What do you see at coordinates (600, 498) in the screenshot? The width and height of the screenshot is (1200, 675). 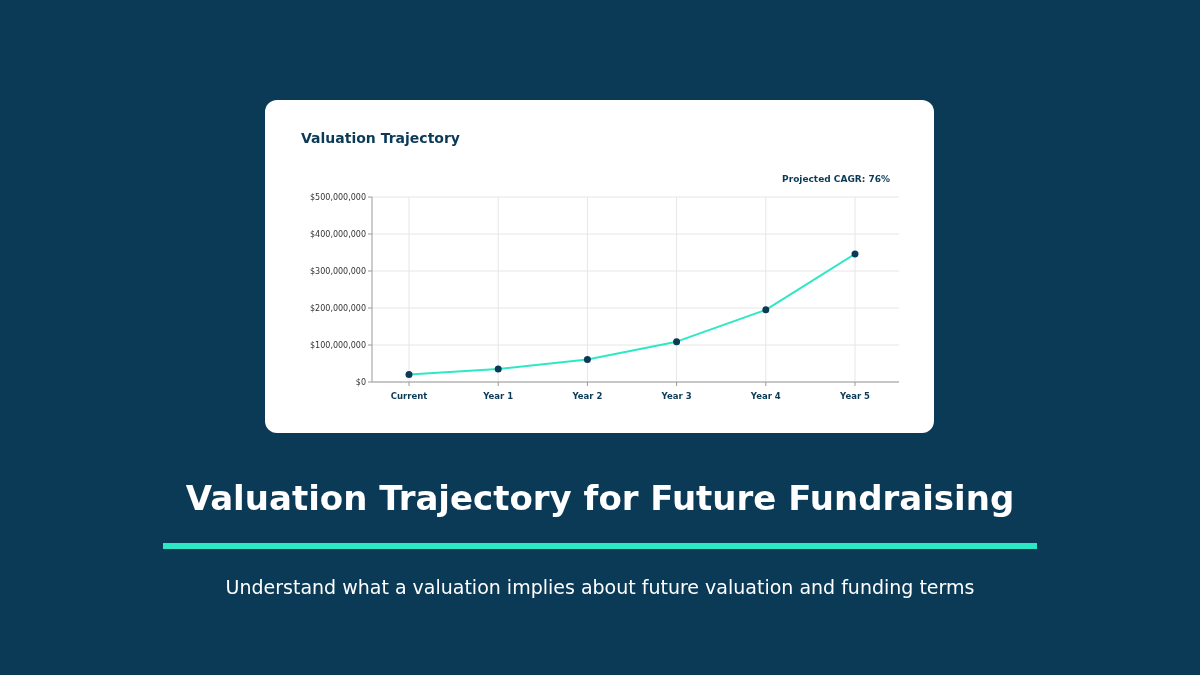 I see `text: Valuation Trajectory for Future Fundraising` at bounding box center [600, 498].